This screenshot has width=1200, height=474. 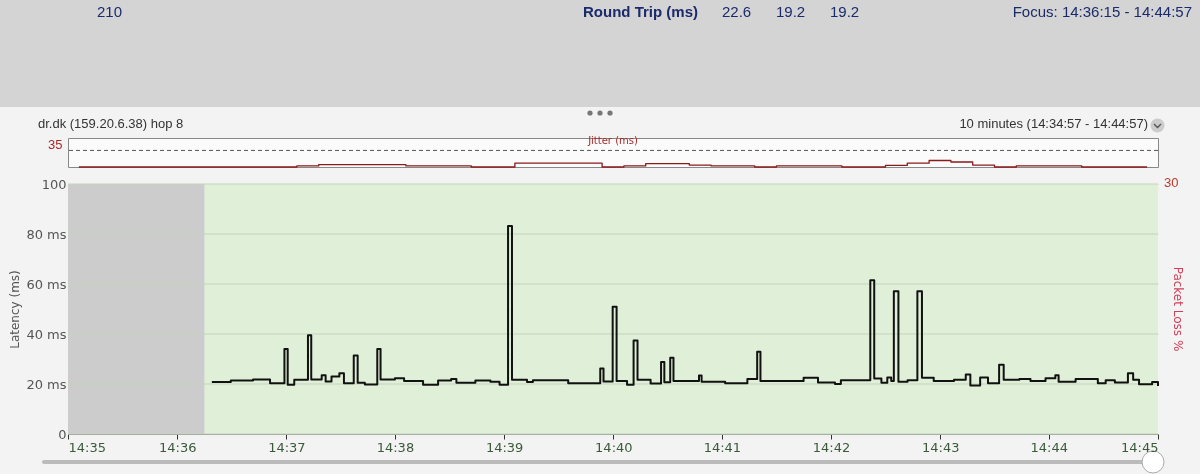 I want to click on y-tick-label: 0, so click(x=62, y=434).